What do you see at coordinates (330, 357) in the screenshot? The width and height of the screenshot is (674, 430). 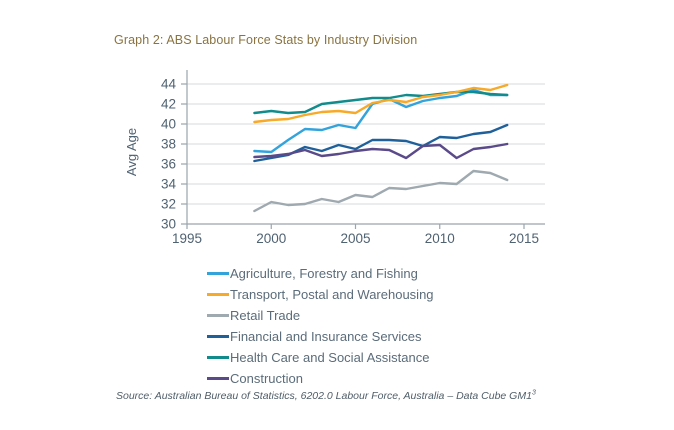 I see `legend-label-health-care-and-social-assistance: Health Care and Social Assistance` at bounding box center [330, 357].